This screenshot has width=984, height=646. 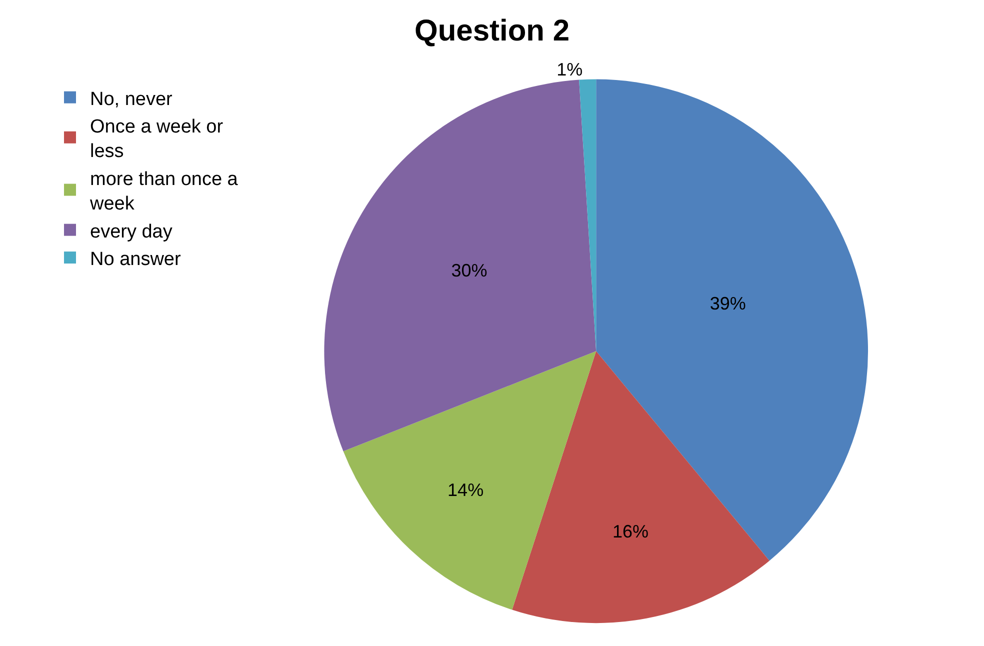 I want to click on data-label: 30%, so click(x=469, y=270).